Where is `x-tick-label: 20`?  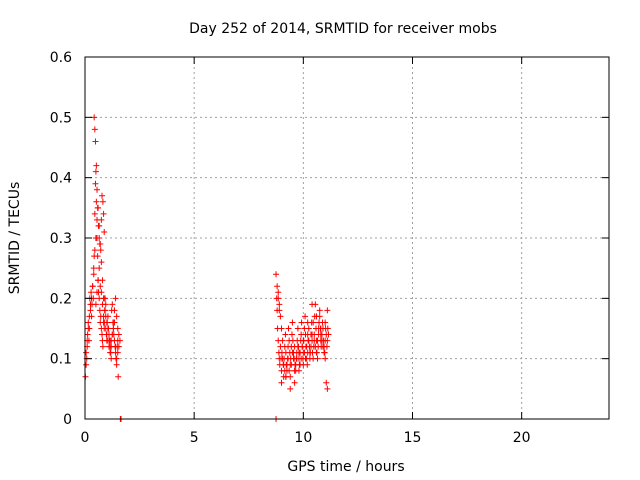 x-tick-label: 20 is located at coordinates (522, 438).